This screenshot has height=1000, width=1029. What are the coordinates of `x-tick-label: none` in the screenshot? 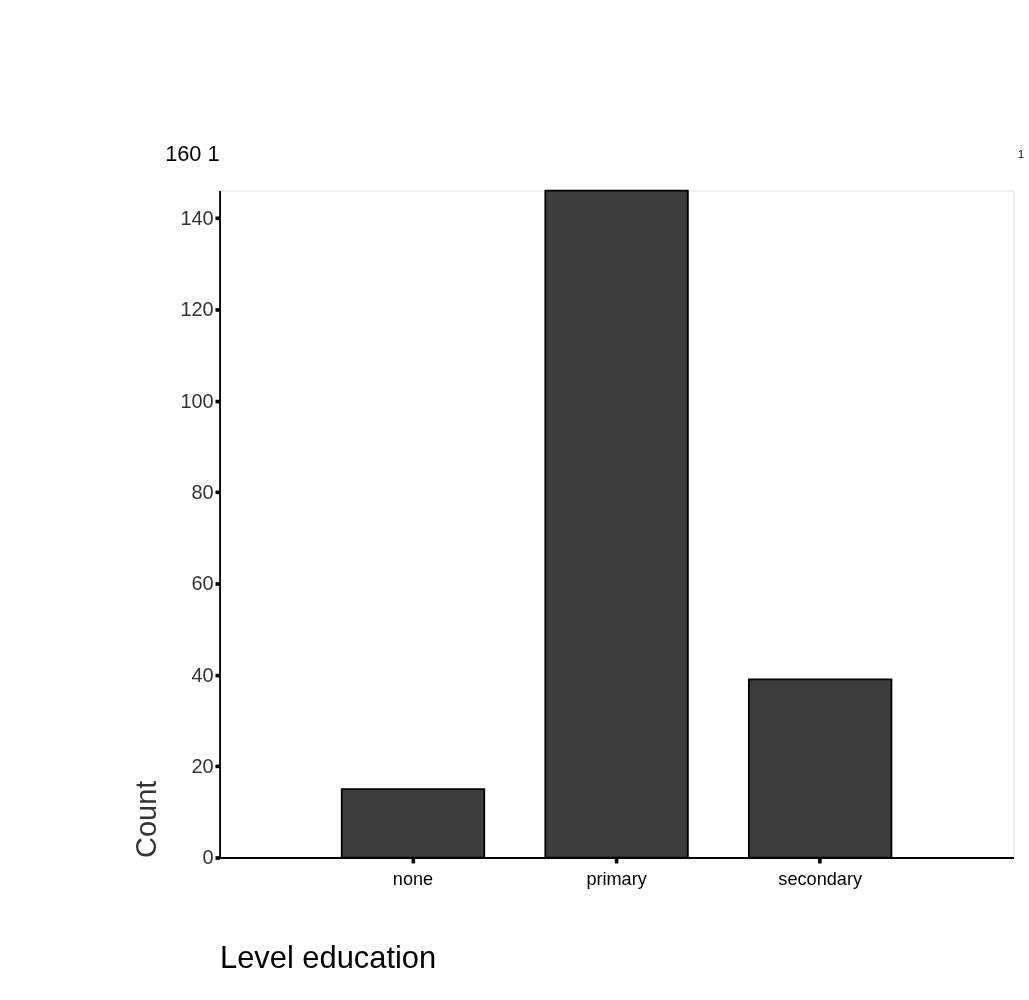 It's located at (413, 879).